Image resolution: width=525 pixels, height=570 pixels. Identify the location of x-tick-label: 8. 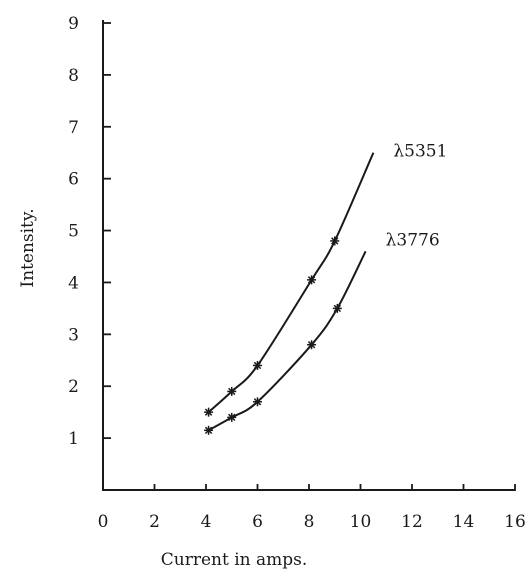
(309, 522).